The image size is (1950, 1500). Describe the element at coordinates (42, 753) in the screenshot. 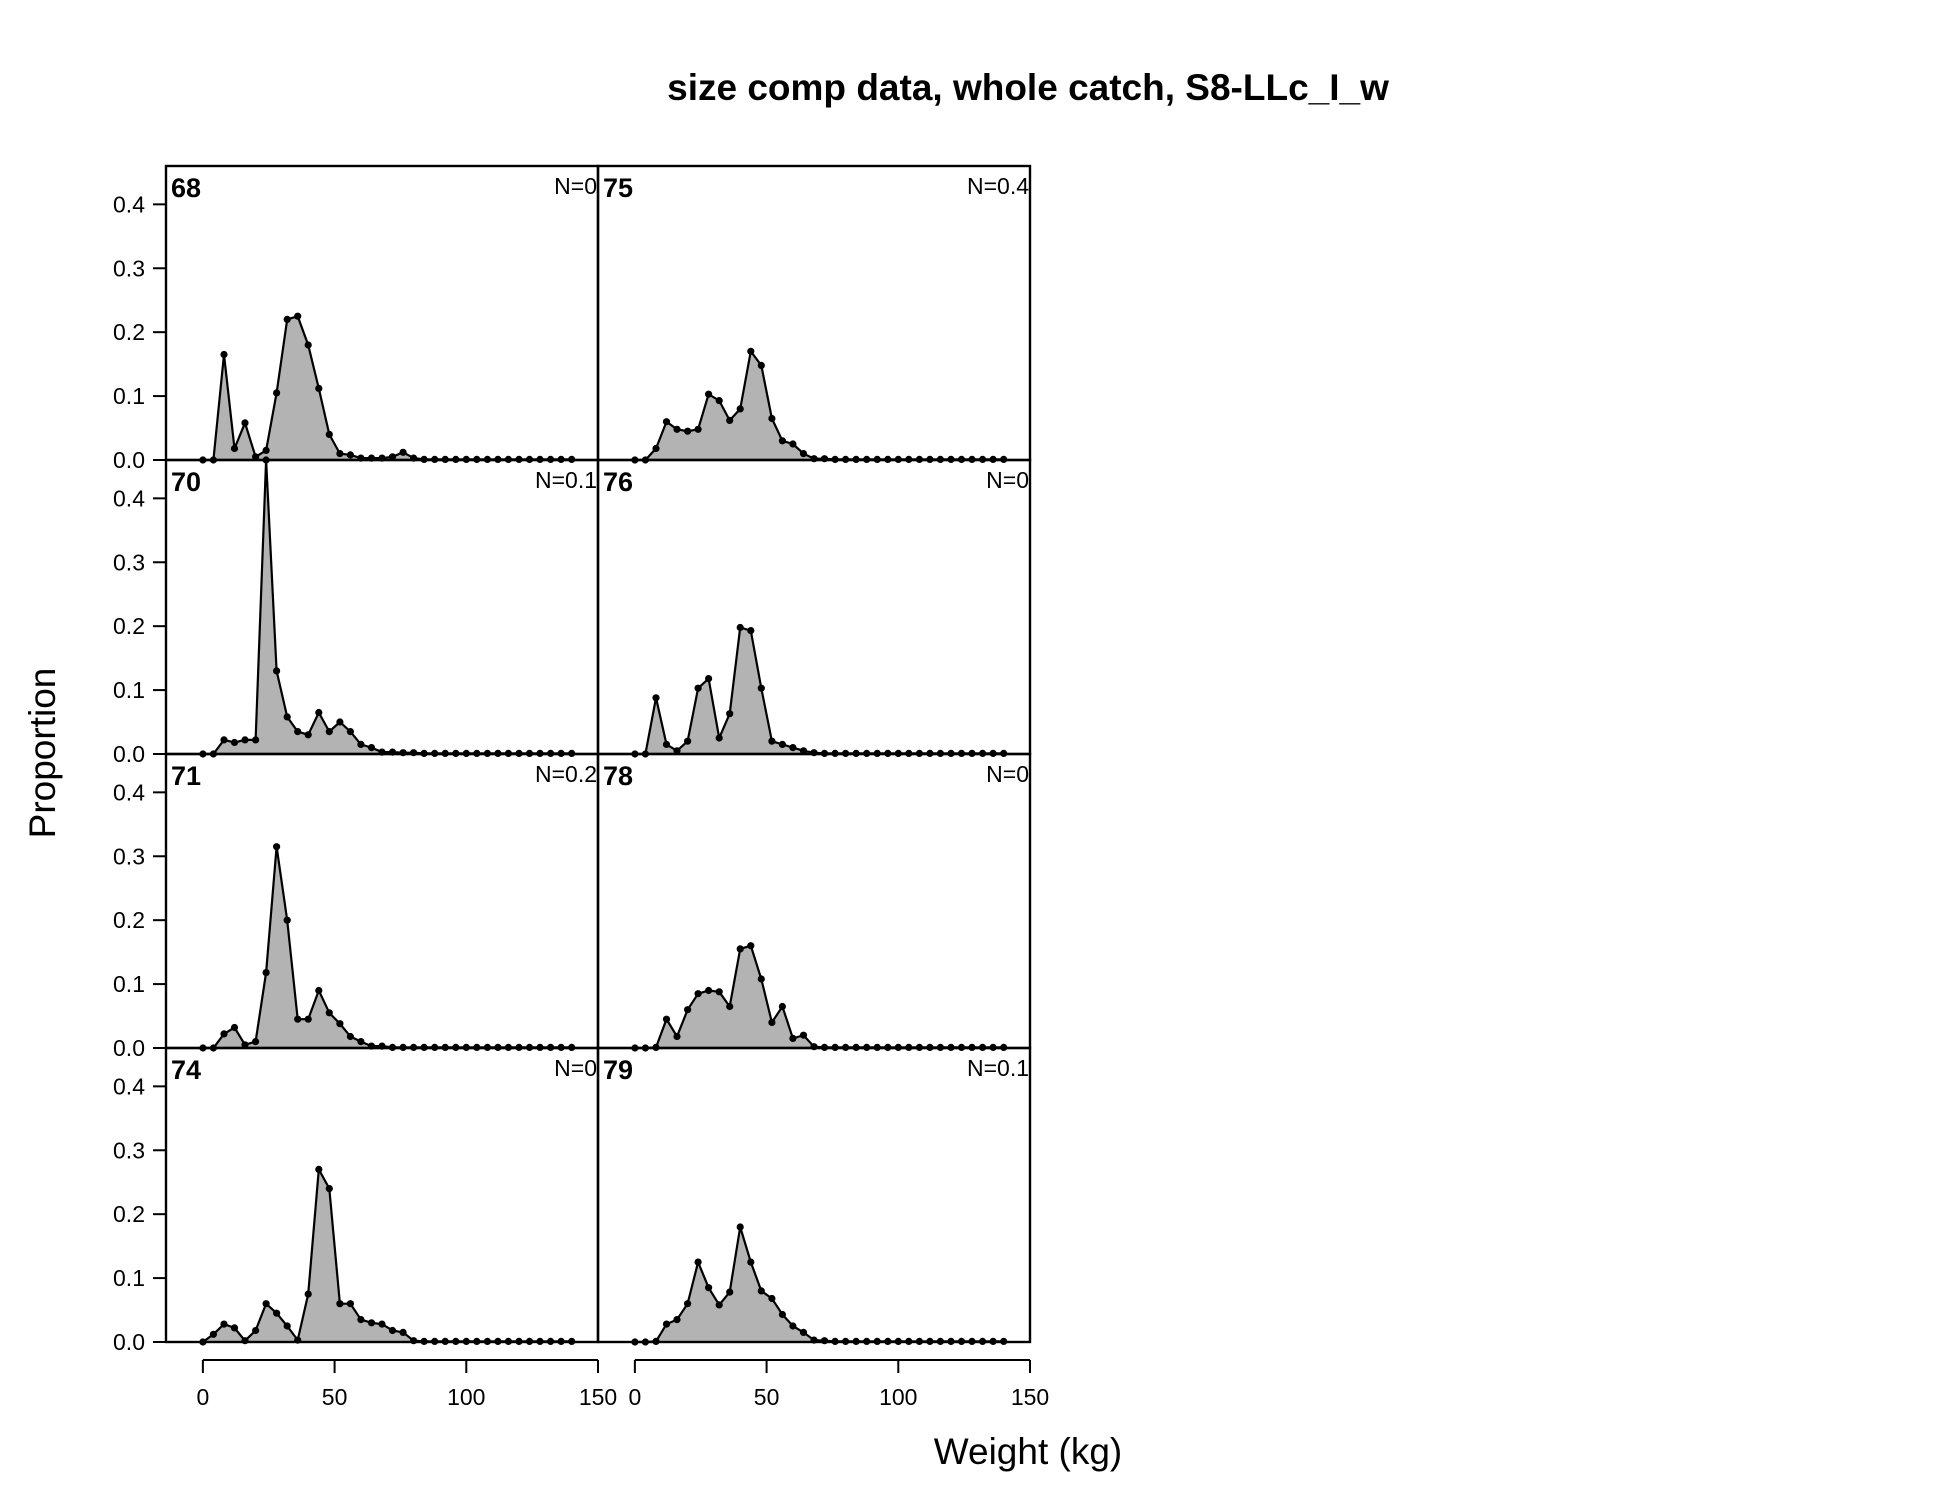

I see `y-axis-title: Proportion` at that location.